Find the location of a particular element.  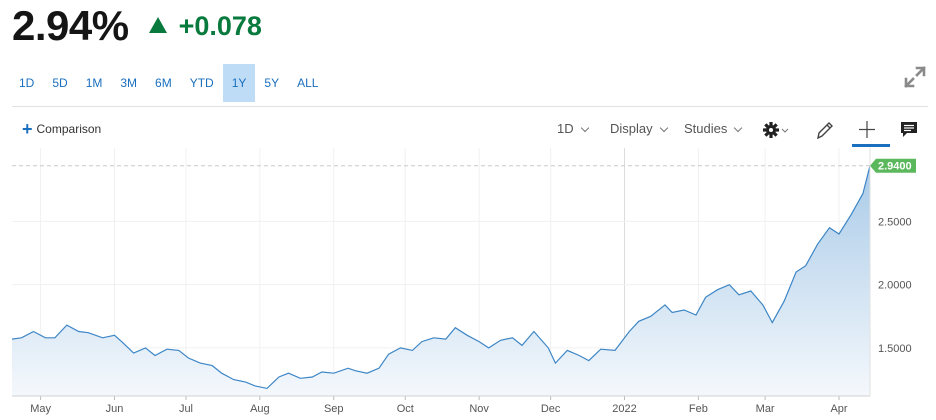

gear-icon is located at coordinates (777, 130).